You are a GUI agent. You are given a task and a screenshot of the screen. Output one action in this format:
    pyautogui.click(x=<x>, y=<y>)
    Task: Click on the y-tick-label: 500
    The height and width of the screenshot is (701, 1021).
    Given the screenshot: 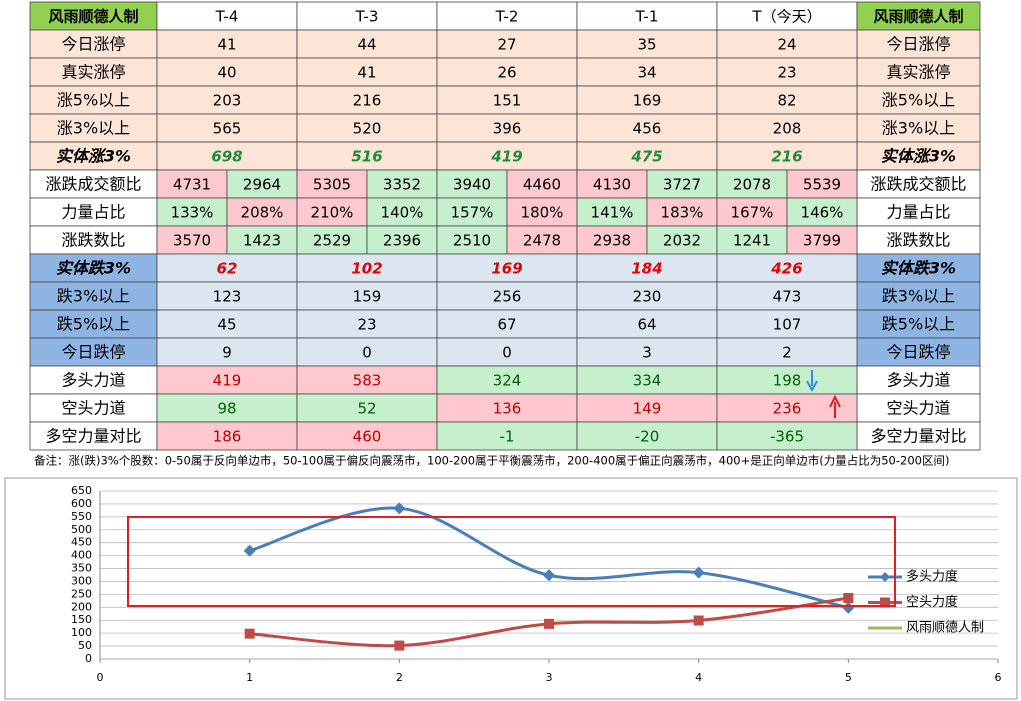 What is the action you would take?
    pyautogui.click(x=81, y=529)
    